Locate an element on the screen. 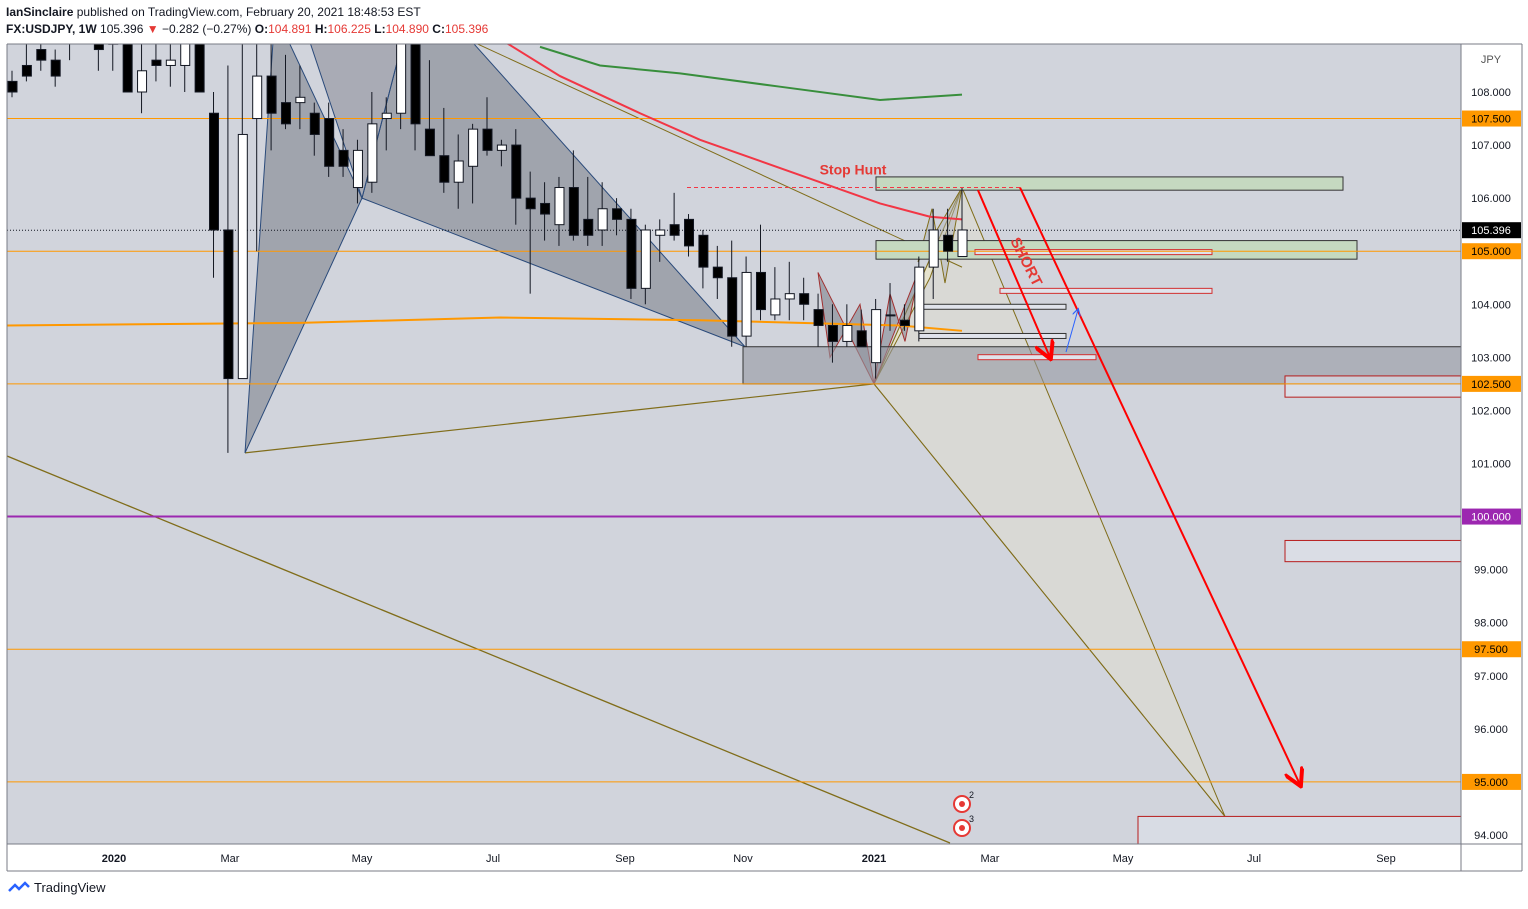  publisher-name: IanSinclaire is located at coordinates (40, 12).